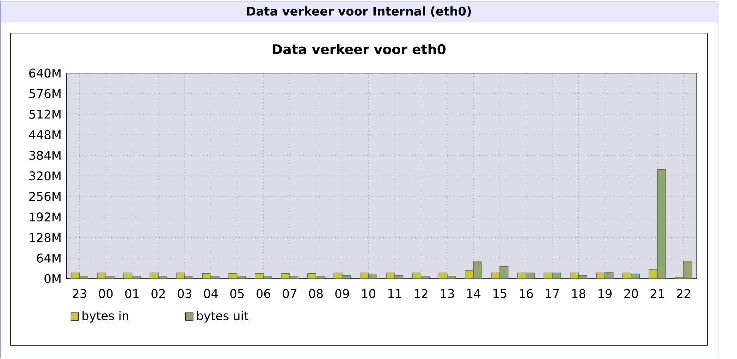 This screenshot has width=737, height=359. Describe the element at coordinates (211, 293) in the screenshot. I see `x-tick-label: 04` at that location.